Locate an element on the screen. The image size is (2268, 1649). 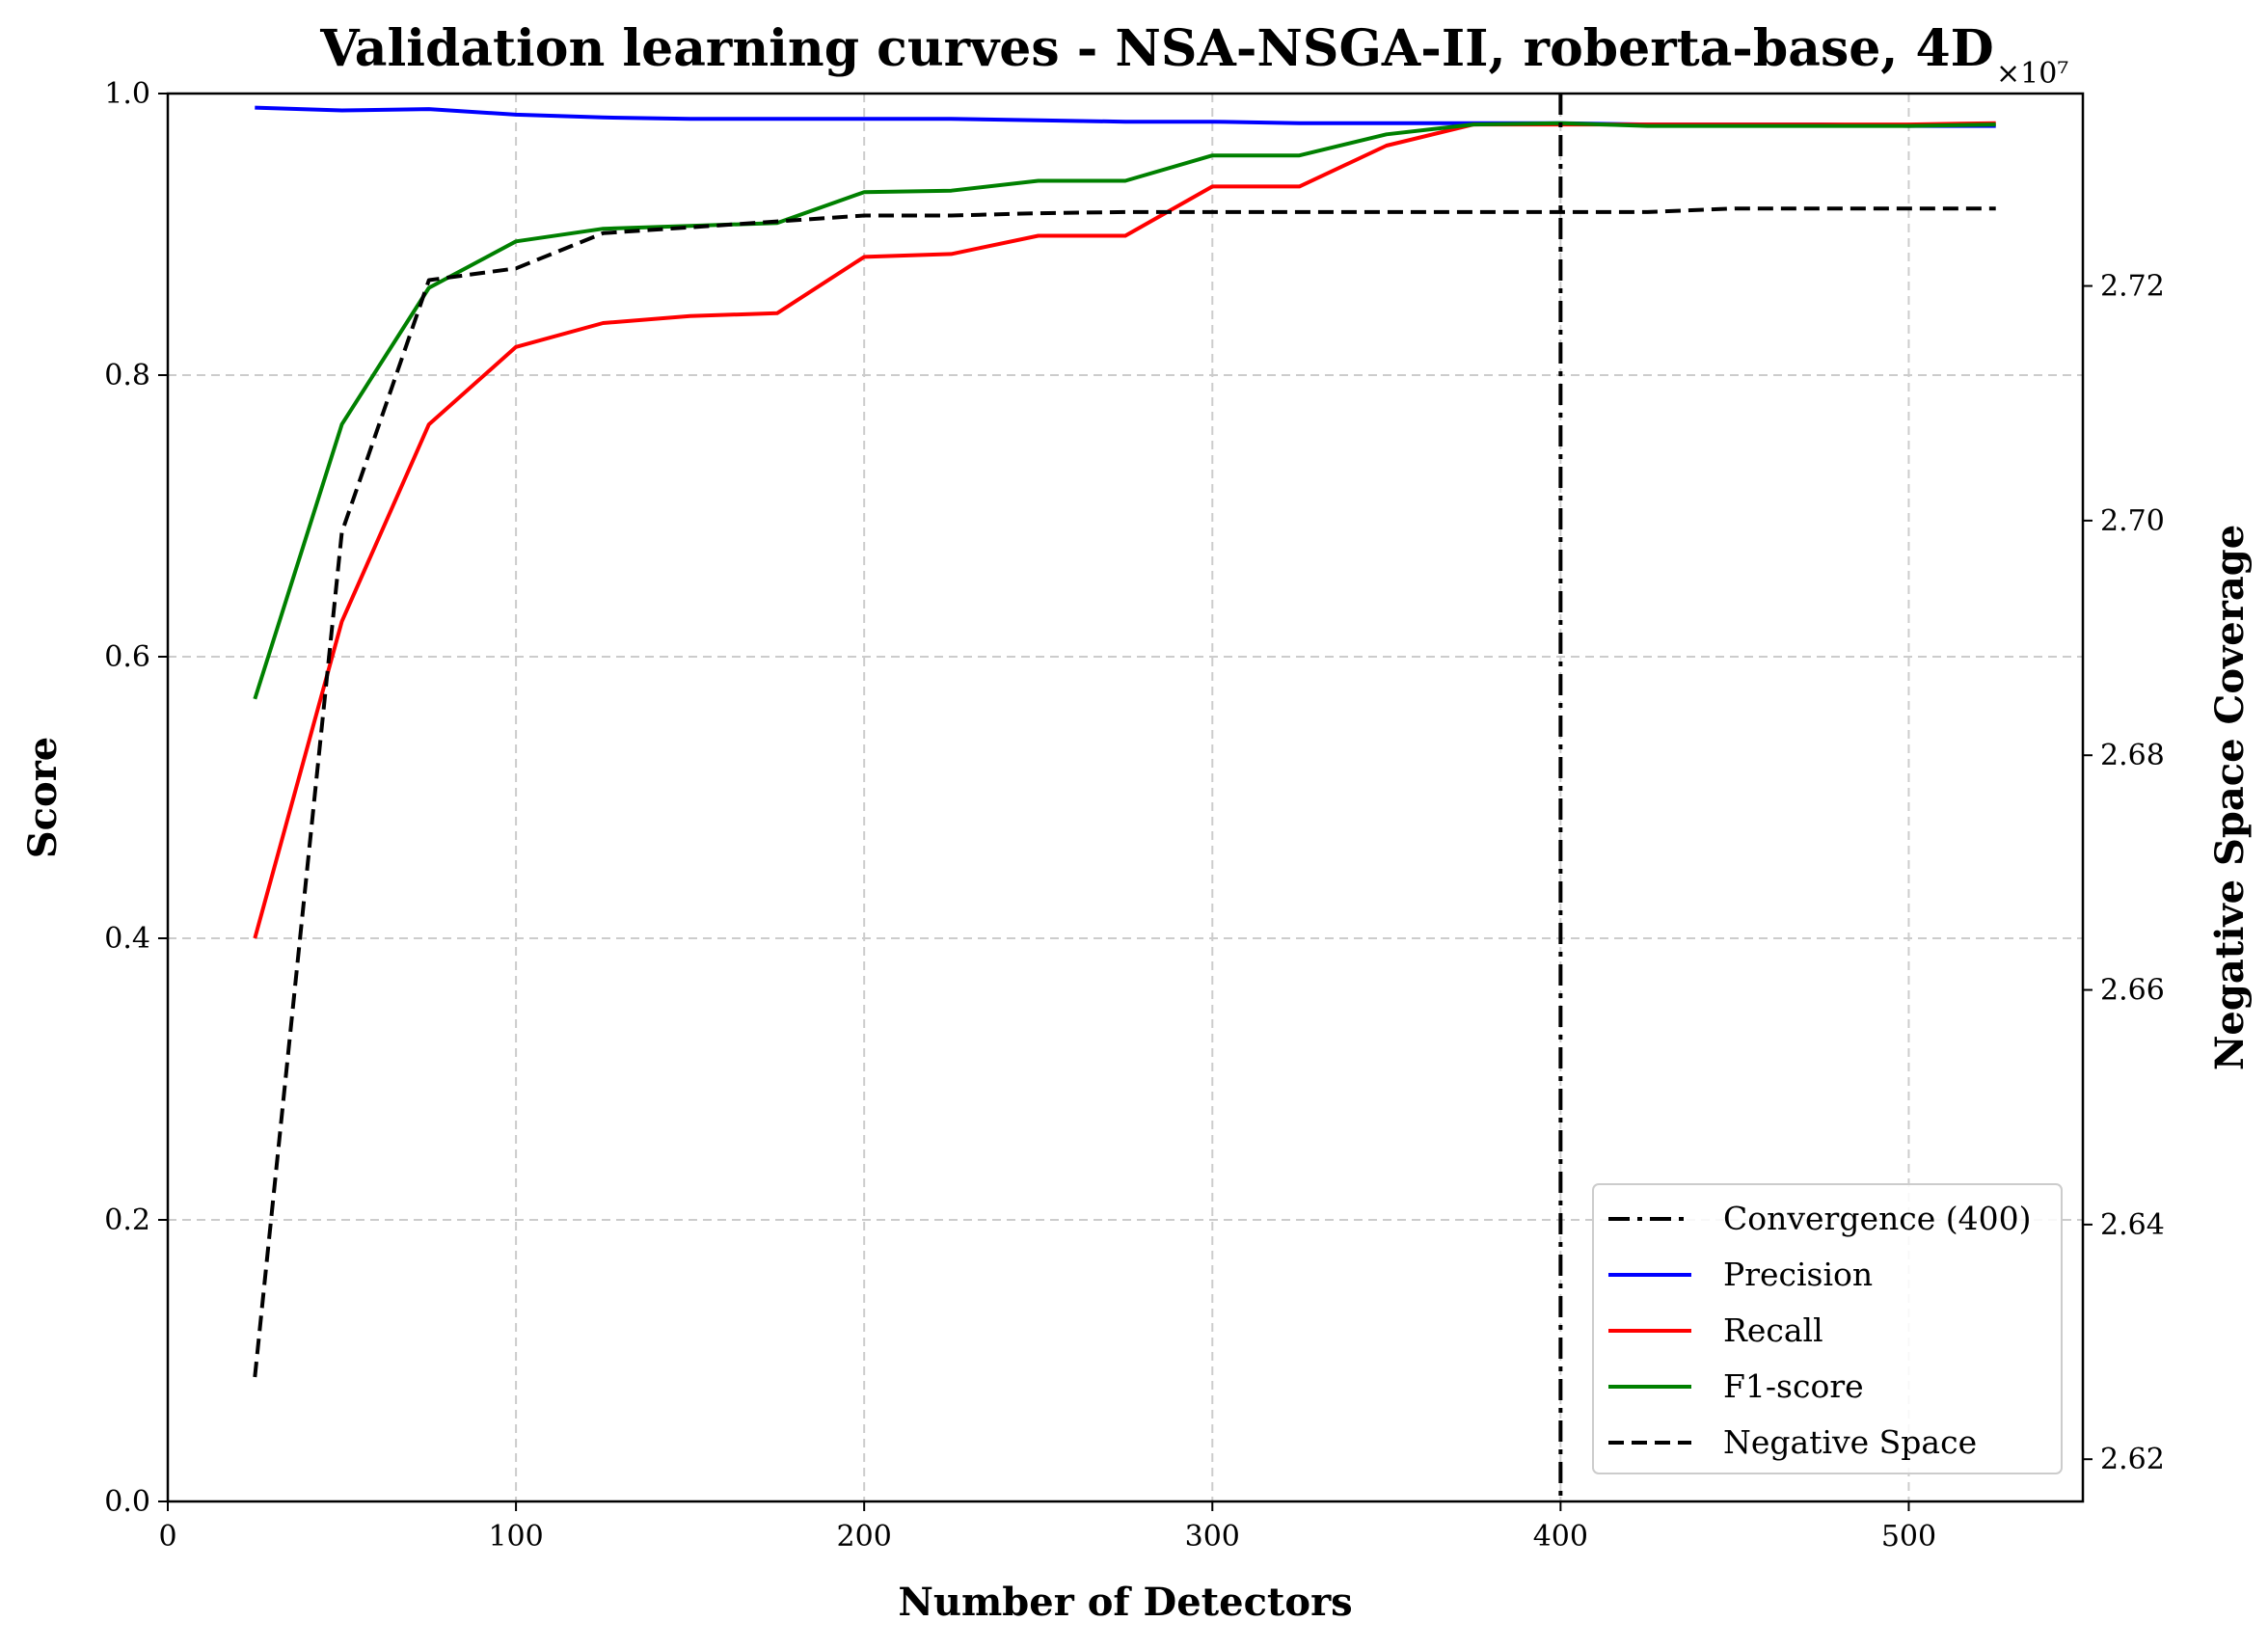
y2-axis-label: Negative Space Coverage is located at coordinates (2230, 798).